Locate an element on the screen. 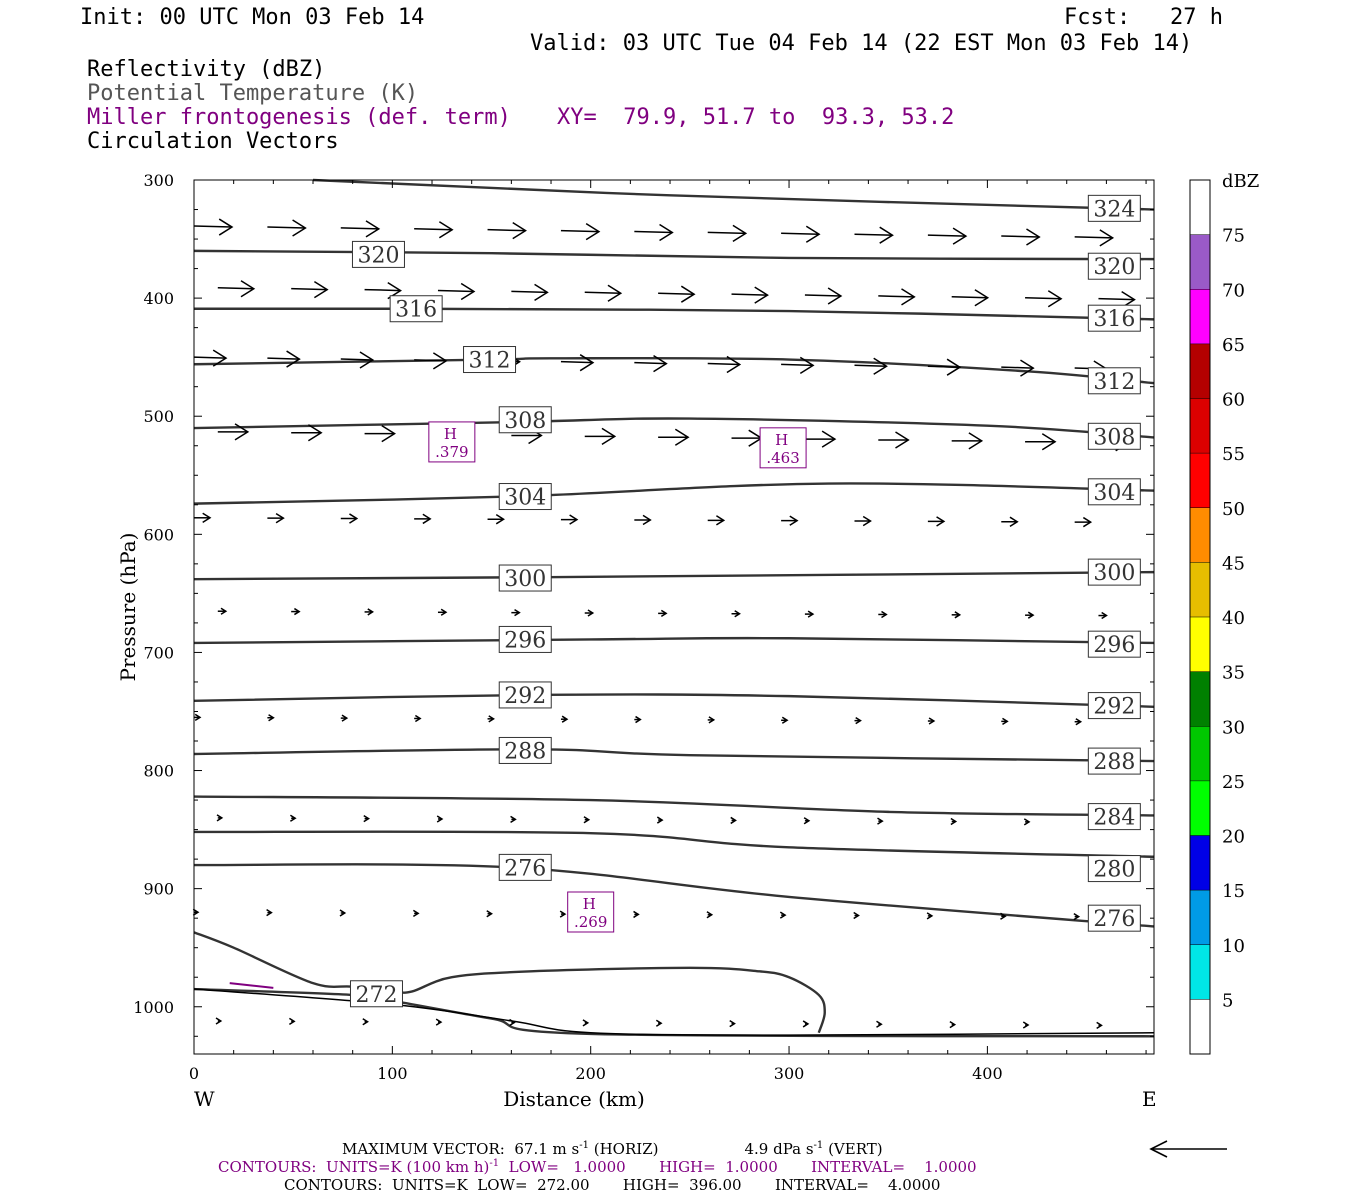 The width and height of the screenshot is (1350, 1200). y-tick-label: 600 is located at coordinates (158, 534).